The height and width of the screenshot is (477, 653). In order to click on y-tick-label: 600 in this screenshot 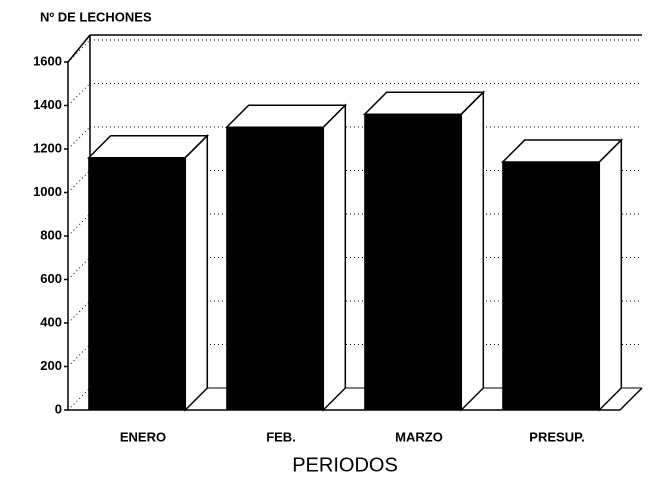, I will do `click(51, 278)`.